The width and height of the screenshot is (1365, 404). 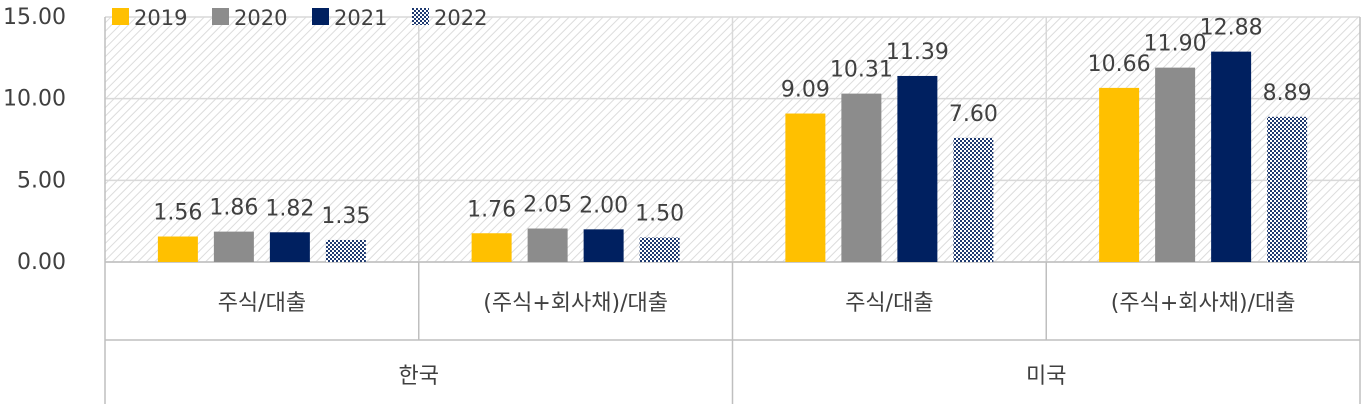 I want to click on y-tick-label: 15.00, so click(x=34, y=17).